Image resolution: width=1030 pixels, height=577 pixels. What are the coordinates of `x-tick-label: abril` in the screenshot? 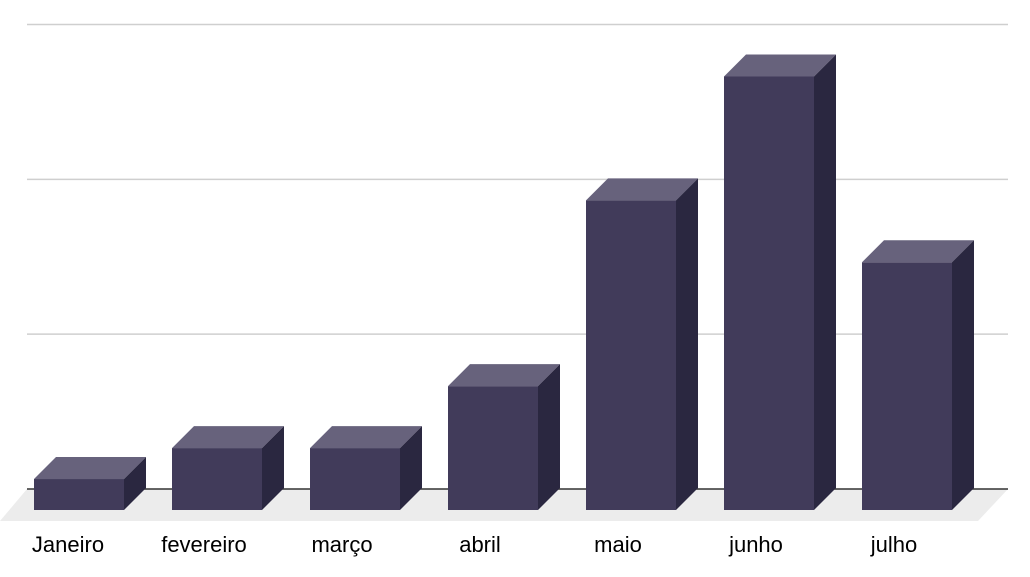 It's located at (480, 544).